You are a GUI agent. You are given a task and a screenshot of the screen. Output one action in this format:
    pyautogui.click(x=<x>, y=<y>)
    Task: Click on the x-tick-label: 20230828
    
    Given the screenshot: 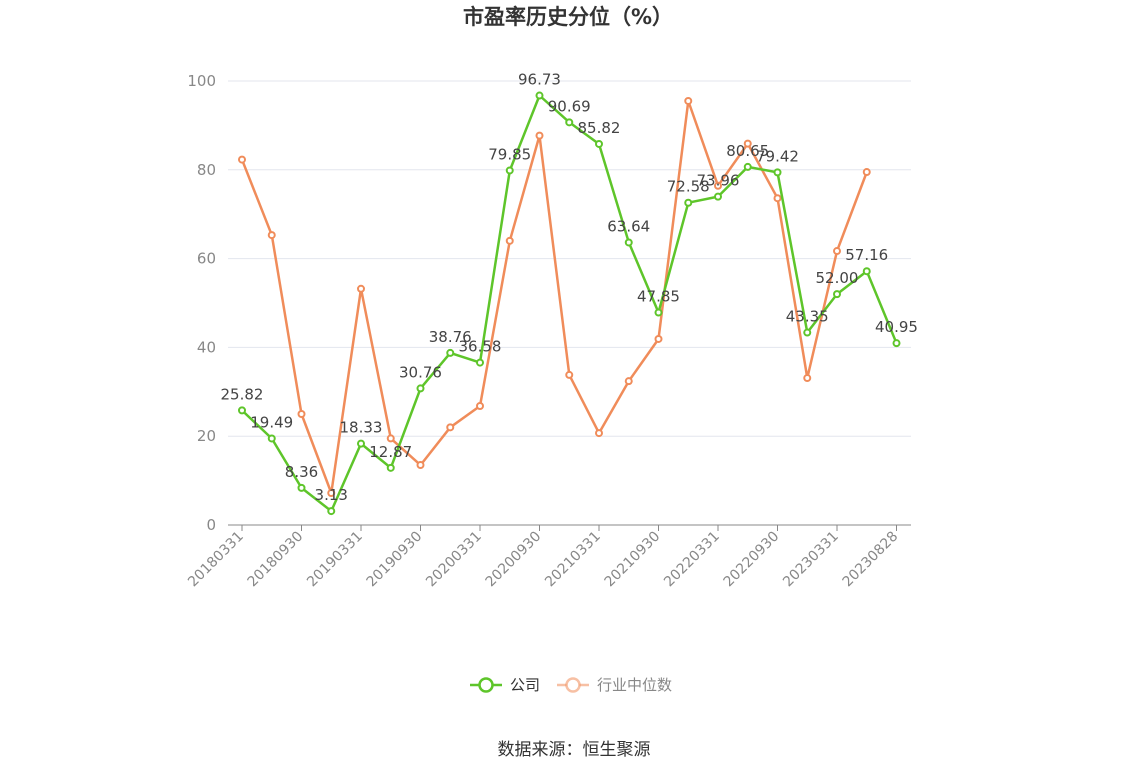 What is the action you would take?
    pyautogui.click(x=871, y=560)
    